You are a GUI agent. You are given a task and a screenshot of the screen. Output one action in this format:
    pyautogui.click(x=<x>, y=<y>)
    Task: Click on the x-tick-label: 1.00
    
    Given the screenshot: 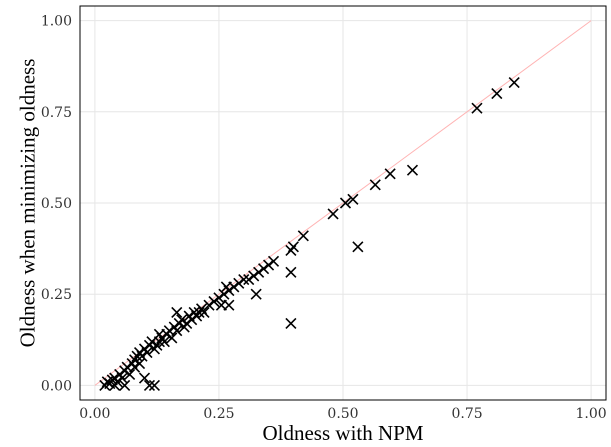 What is the action you would take?
    pyautogui.click(x=591, y=414)
    